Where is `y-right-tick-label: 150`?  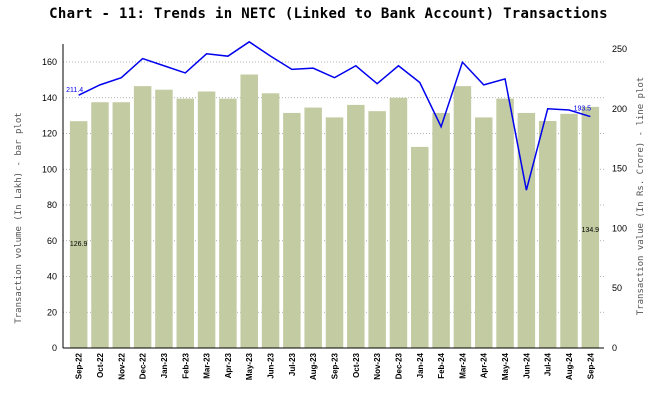
y-right-tick-label: 150 is located at coordinates (619, 169).